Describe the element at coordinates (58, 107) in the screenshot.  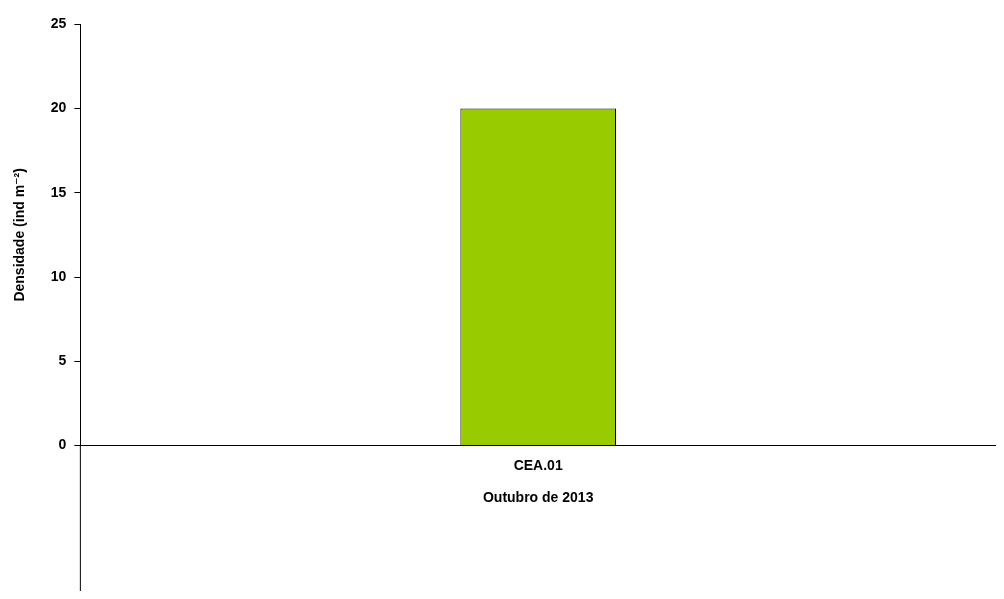
I see `y-tick-label: 20` at that location.